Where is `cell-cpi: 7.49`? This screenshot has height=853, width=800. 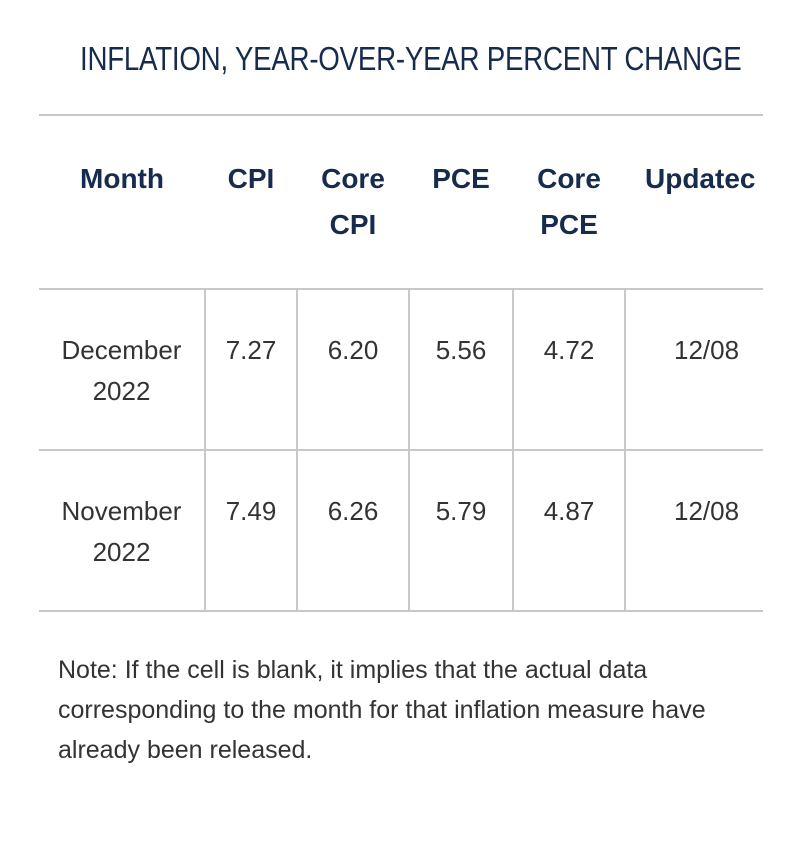
cell-cpi: 7.49 is located at coordinates (250, 531).